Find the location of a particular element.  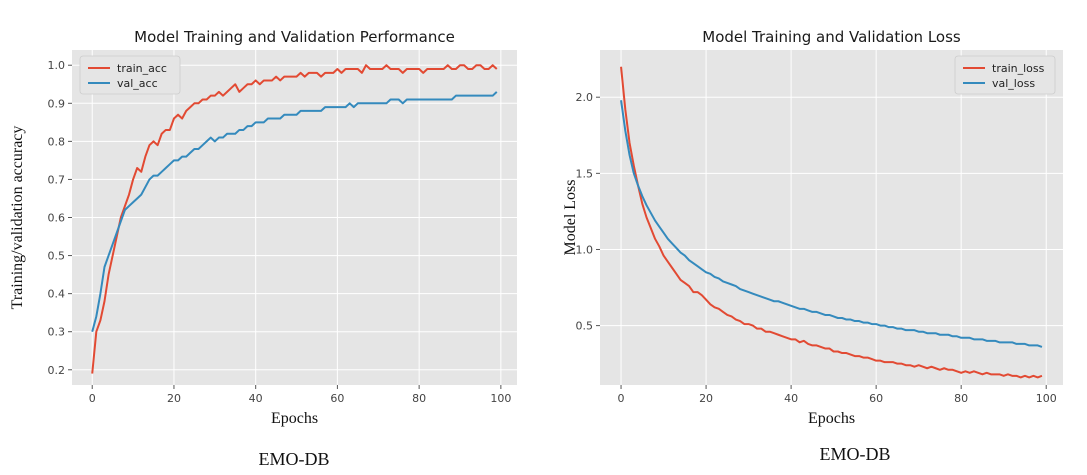

y-tick-label: 0.3 is located at coordinates (57, 332).